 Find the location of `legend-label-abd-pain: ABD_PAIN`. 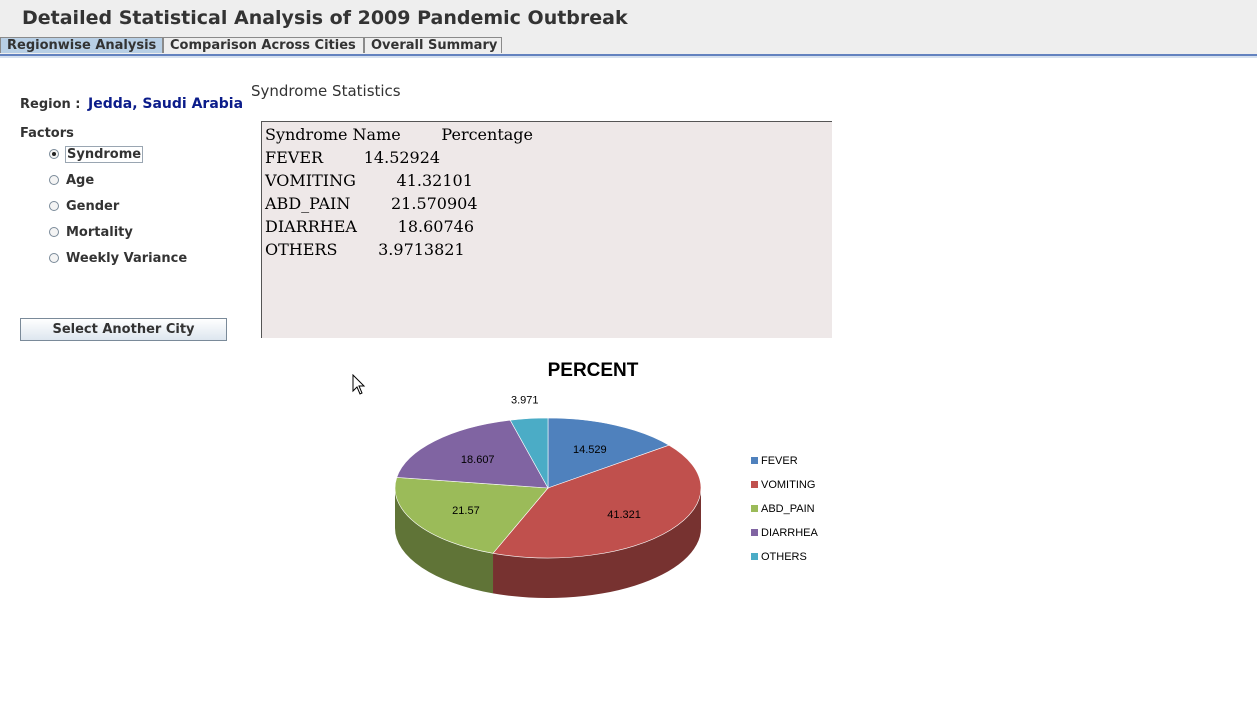

legend-label-abd-pain: ABD_PAIN is located at coordinates (788, 509).